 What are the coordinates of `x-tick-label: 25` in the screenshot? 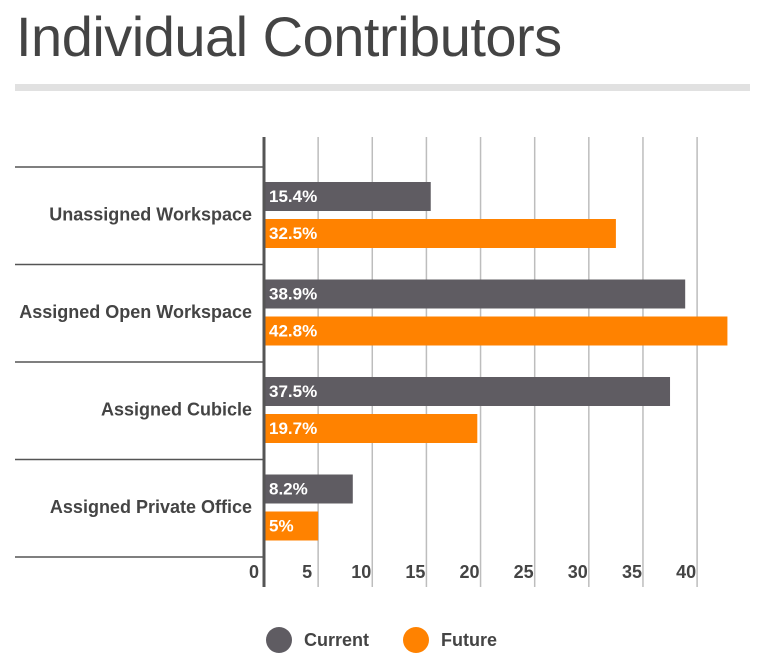 It's located at (524, 572).